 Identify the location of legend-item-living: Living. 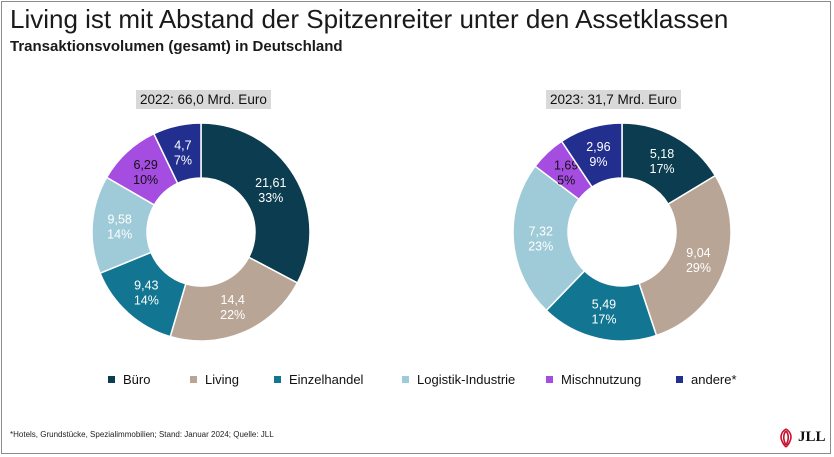
(214, 379).